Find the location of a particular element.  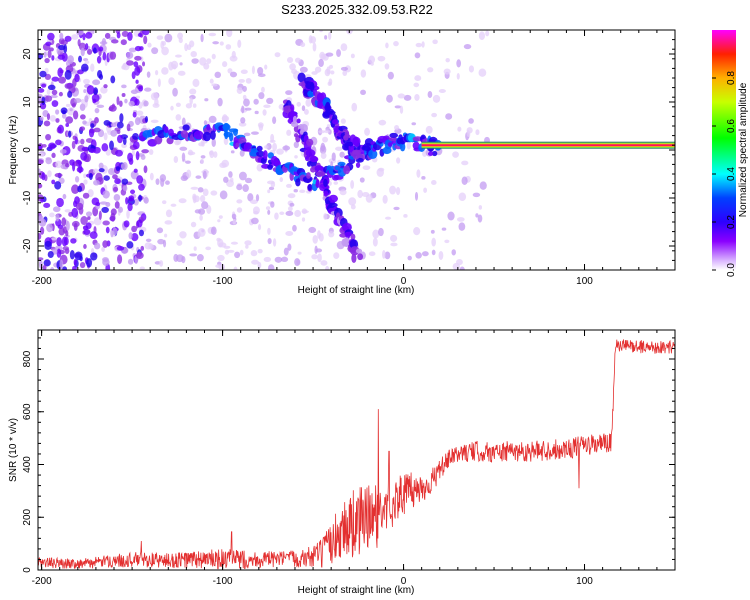

snr-ytick-label: 800 is located at coordinates (27, 358).